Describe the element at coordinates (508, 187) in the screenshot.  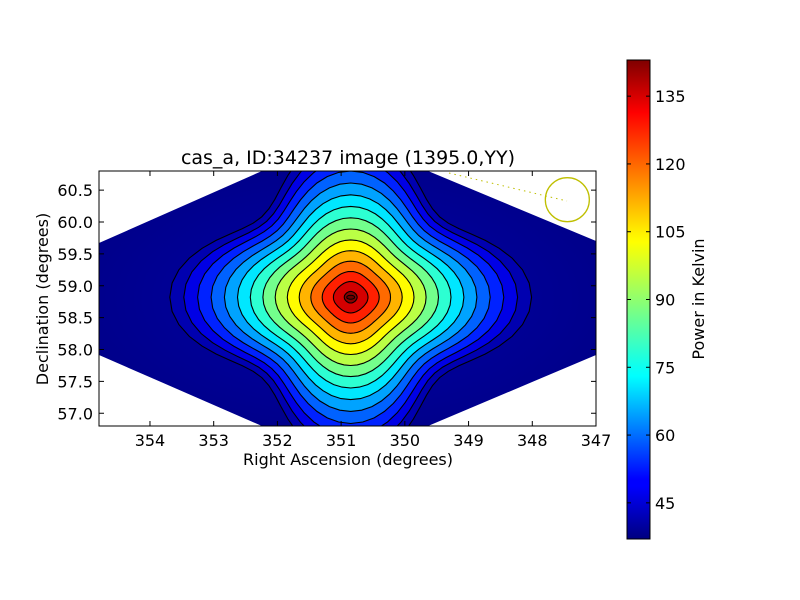
I see `beam-trail-line` at that location.